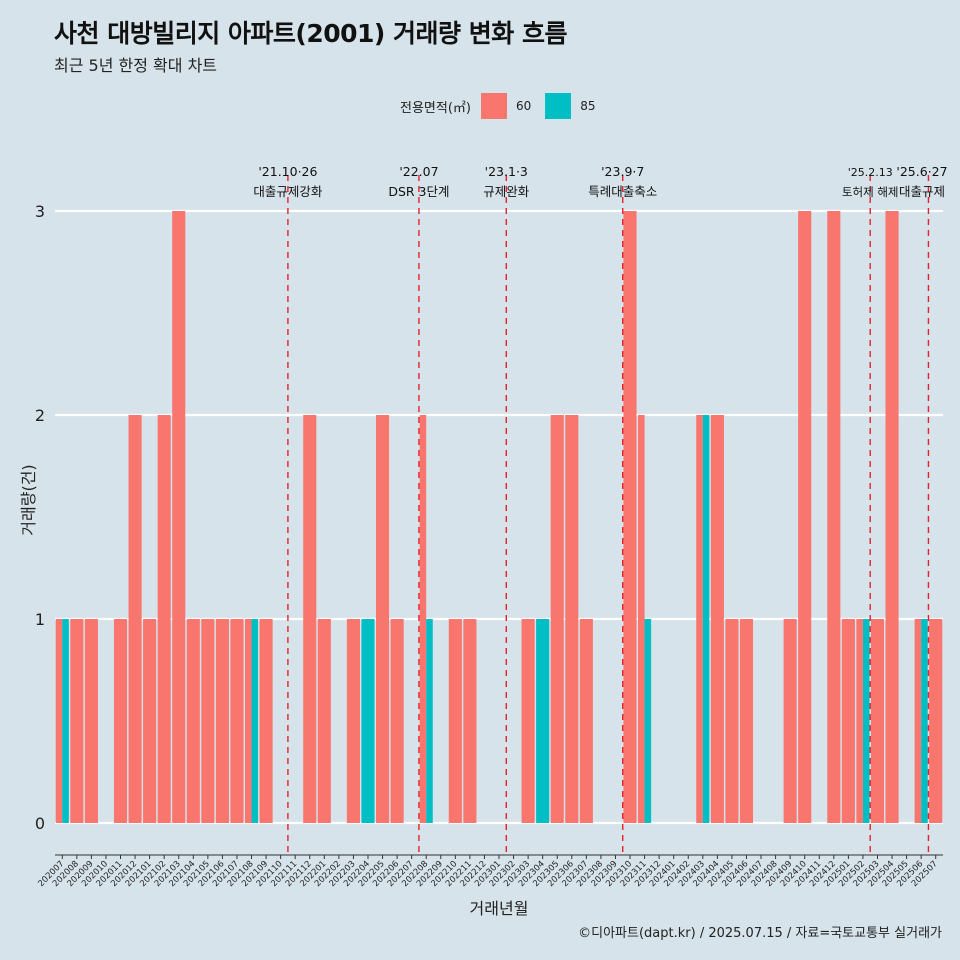 The image size is (960, 960). Describe the element at coordinates (435, 108) in the screenshot. I see `legend-title: 전용면적(㎡)` at that location.